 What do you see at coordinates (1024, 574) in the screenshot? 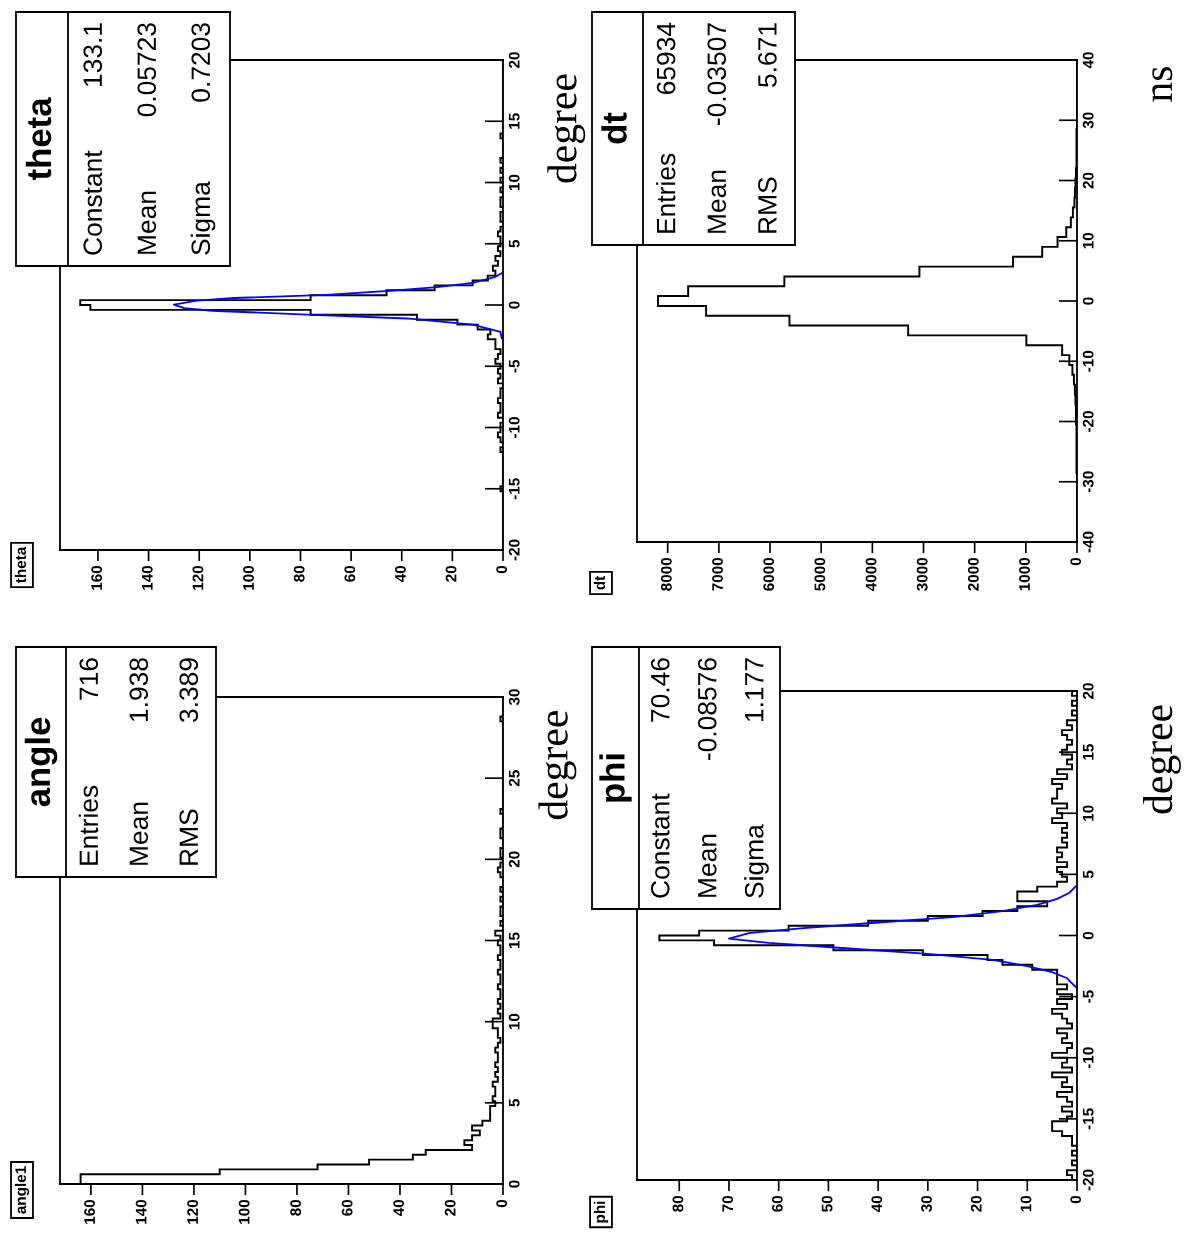
I see `x-tick-label: 1000` at bounding box center [1024, 574].